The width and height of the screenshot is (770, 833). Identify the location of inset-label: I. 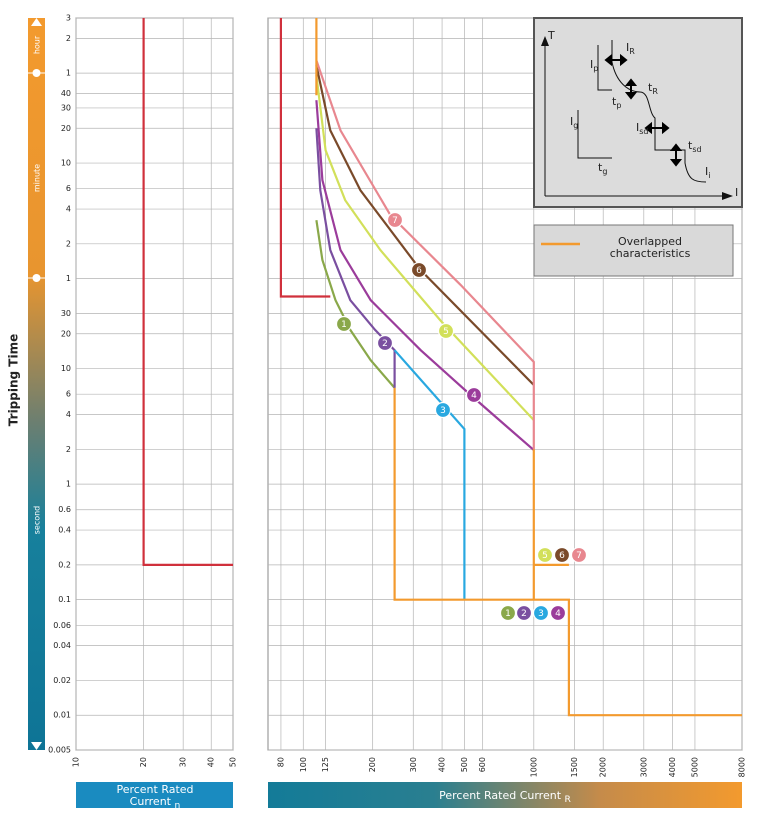
(736, 192).